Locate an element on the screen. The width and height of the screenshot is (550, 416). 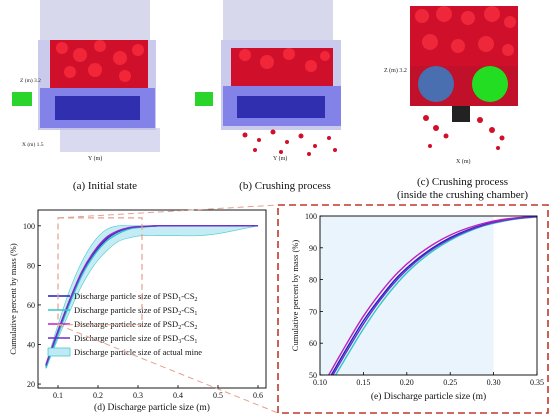
chart-d-caption: (d) Discharge particle size (m) is located at coordinates (152, 407).